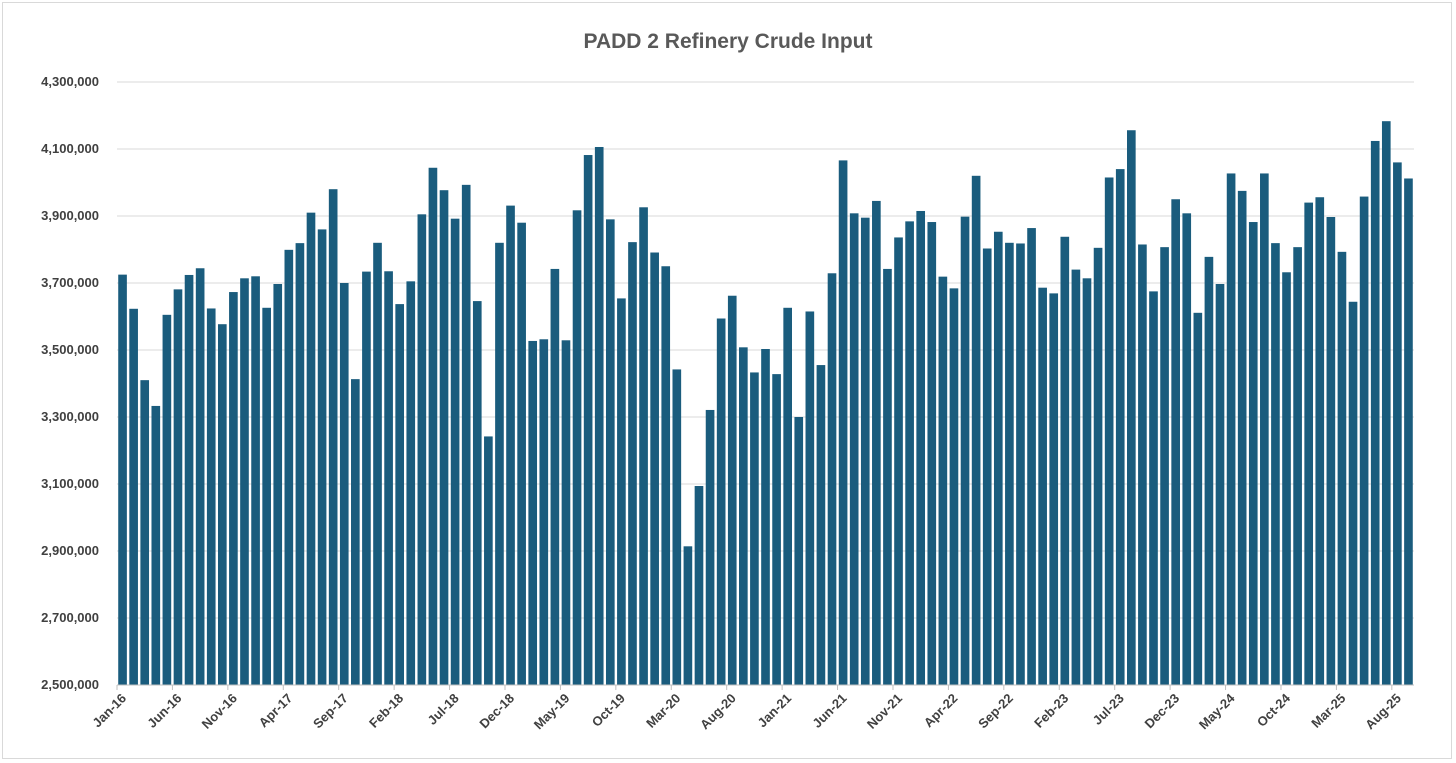  What do you see at coordinates (1051, 711) in the screenshot?
I see `x-tick-label: Feb-23` at bounding box center [1051, 711].